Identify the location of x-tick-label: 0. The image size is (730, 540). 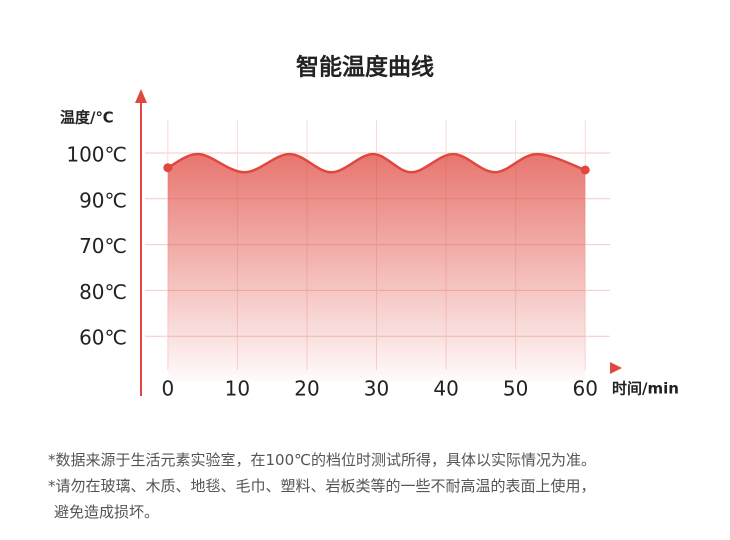
(167, 389).